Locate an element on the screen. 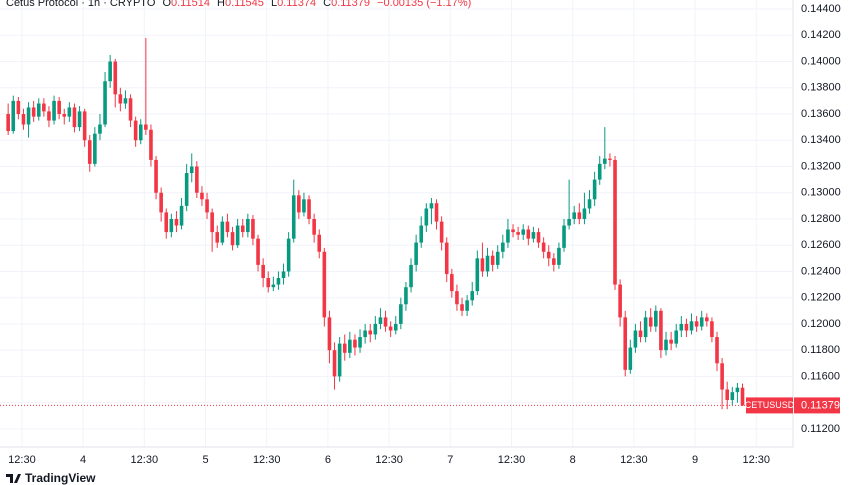 Image resolution: width=852 pixels, height=485 pixels. header-change: −0.00135 (−1.17%) is located at coordinates (424, 4).